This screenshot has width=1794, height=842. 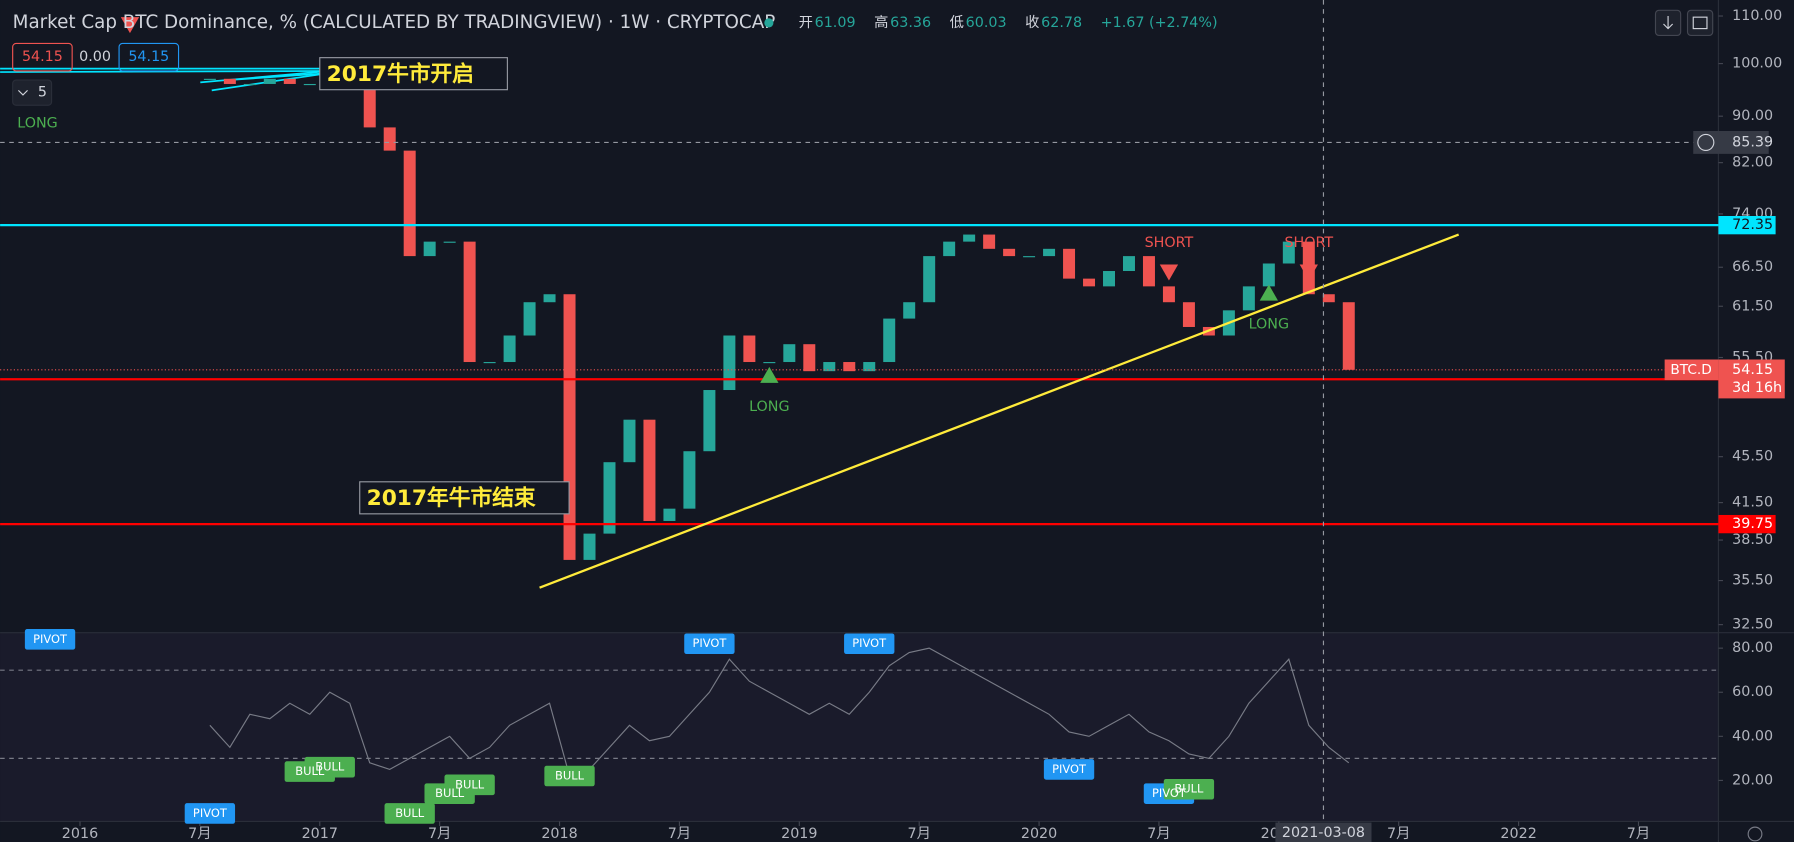 What do you see at coordinates (1752, 225) in the screenshot?
I see `level-tag-label: 72.35` at bounding box center [1752, 225].